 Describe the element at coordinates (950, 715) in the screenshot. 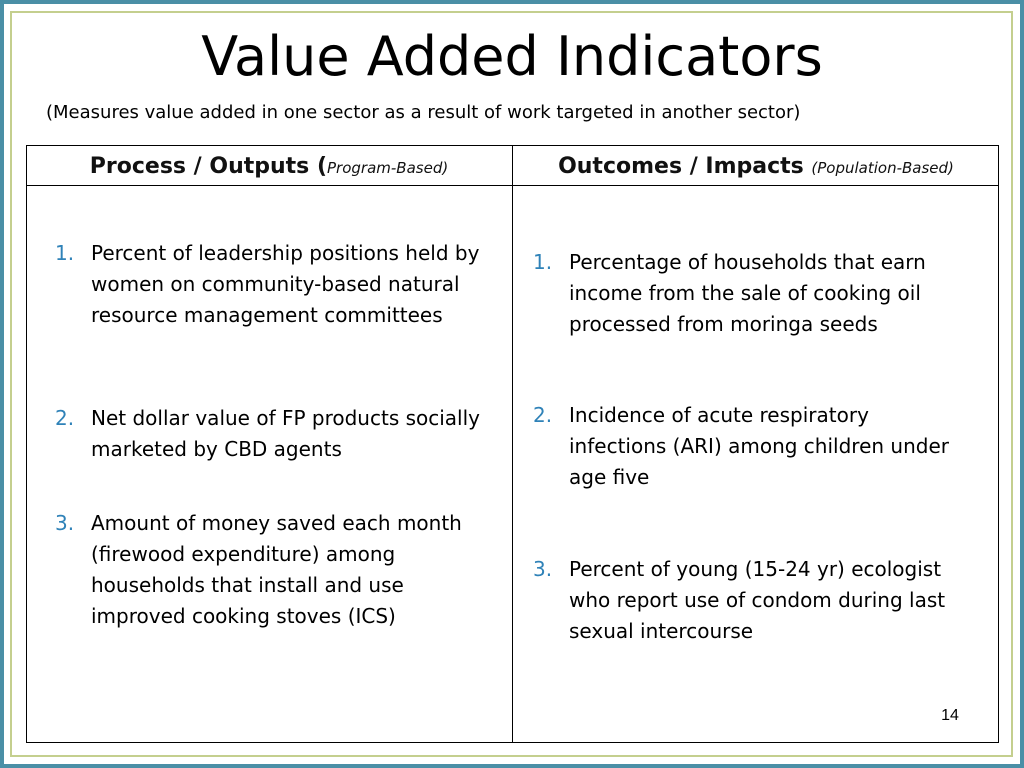

I see `page-number: 14` at that location.